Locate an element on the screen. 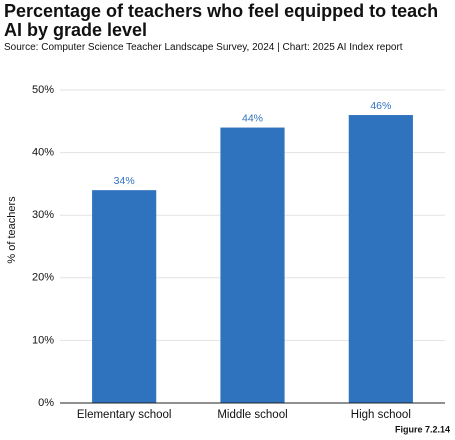 The width and height of the screenshot is (455, 440). y-axis-label: % of teachers is located at coordinates (12, 230).